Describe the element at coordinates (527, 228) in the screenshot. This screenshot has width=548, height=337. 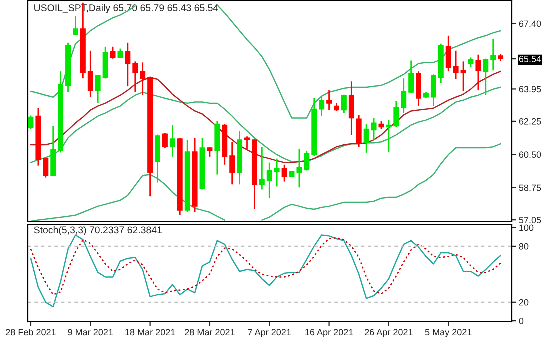
I see `y-tick-label: 100` at that location.